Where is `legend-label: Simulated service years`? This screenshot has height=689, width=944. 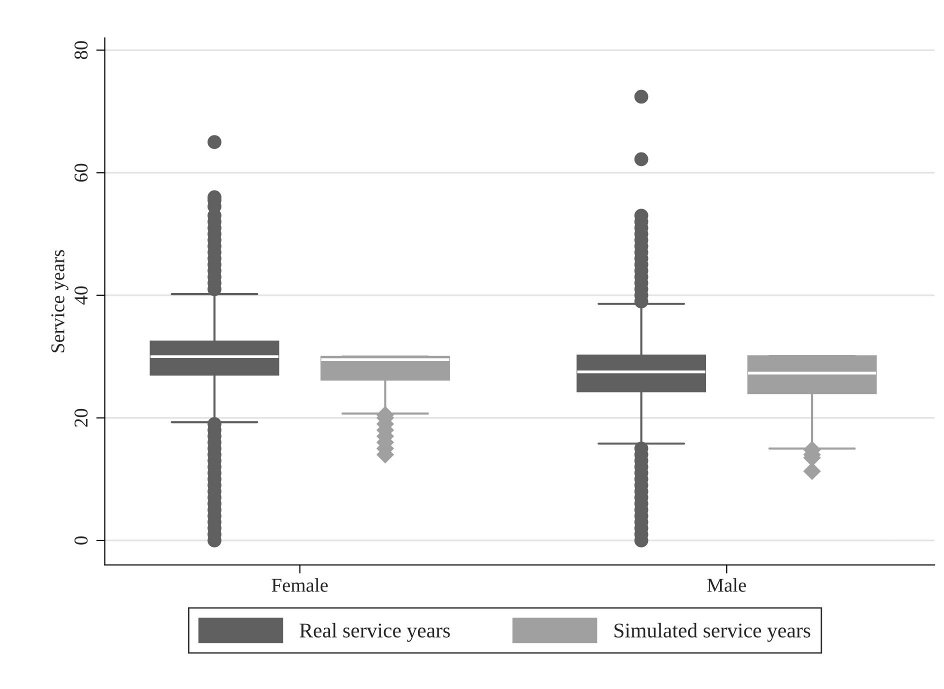
legend-label: Simulated service years is located at coordinates (712, 632).